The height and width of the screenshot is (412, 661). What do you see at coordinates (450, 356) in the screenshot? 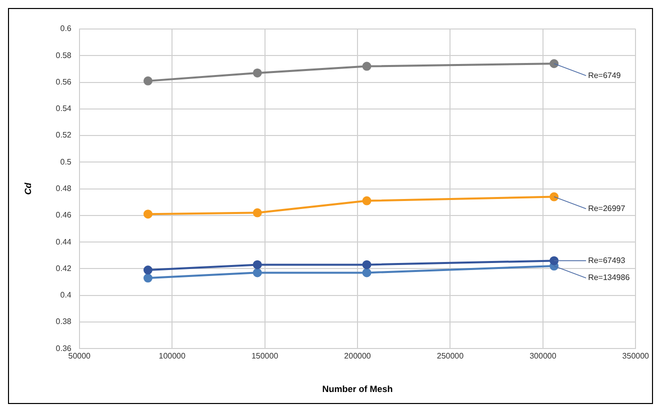
I see `x-tick-label: 250000` at bounding box center [450, 356].